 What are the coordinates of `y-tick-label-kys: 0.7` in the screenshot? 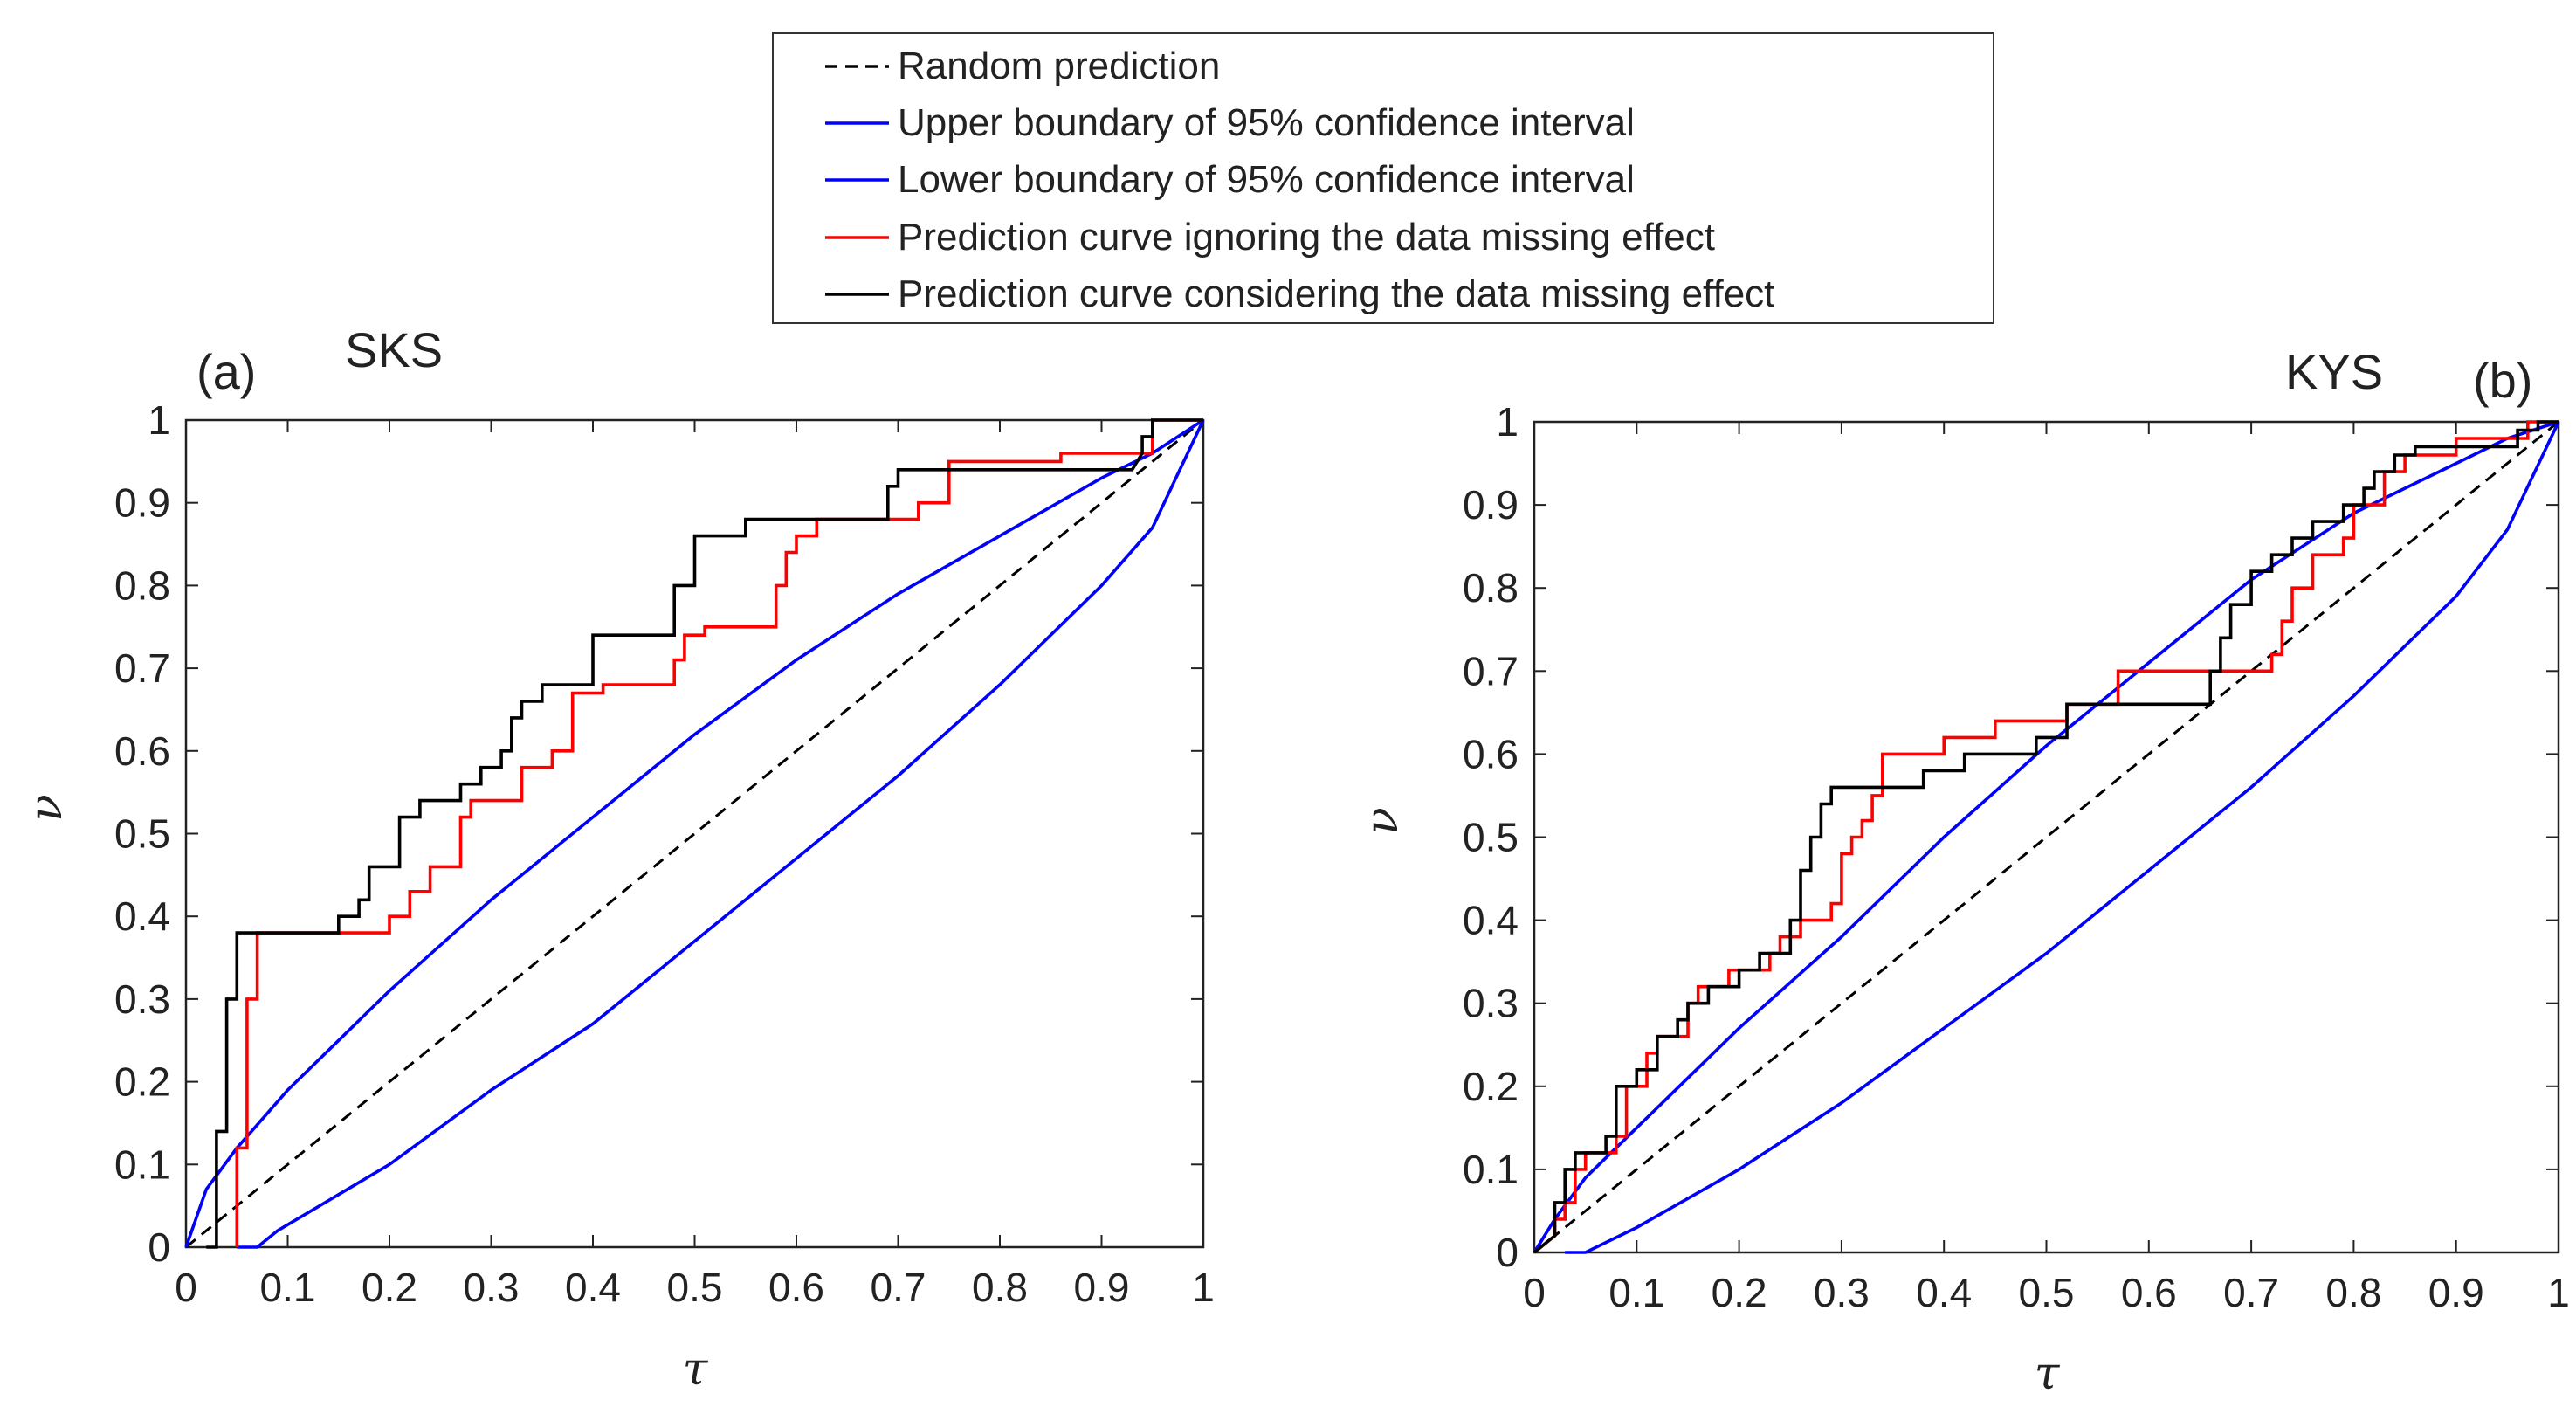 It's located at (1491, 670).